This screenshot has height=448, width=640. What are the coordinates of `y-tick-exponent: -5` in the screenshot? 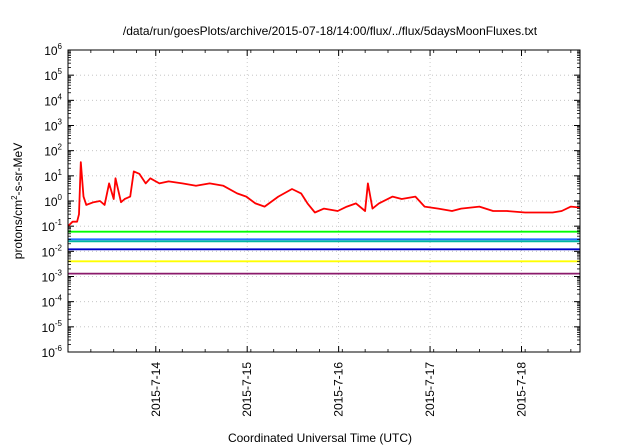 It's located at (59, 323).